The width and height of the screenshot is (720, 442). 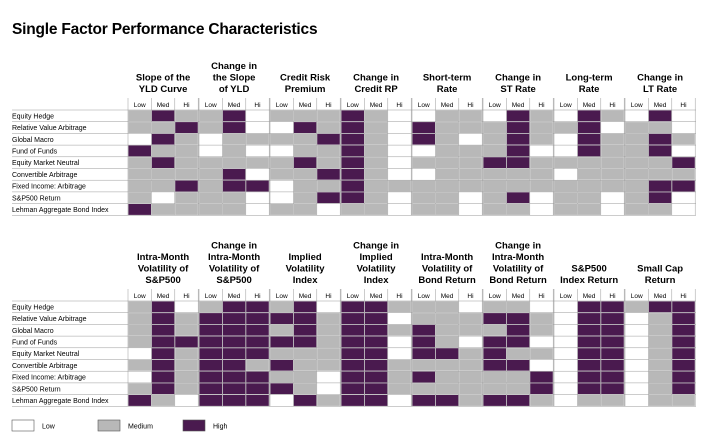 What do you see at coordinates (33, 331) in the screenshot?
I see `row-label: Global Macro` at bounding box center [33, 331].